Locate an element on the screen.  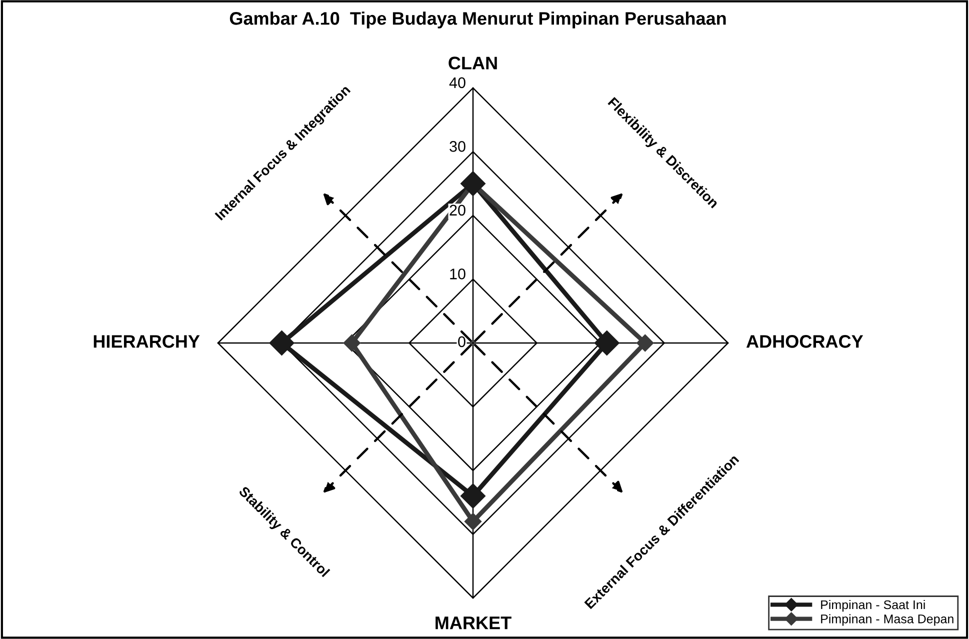
y-tick-label: 10 is located at coordinates (458, 274).